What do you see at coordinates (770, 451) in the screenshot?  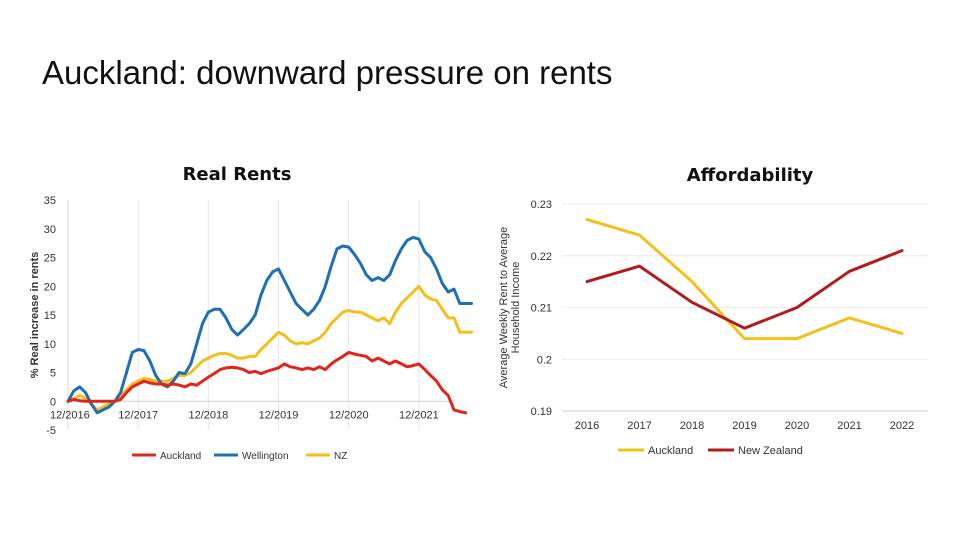 I see `affordability-legend-label: New Zealand` at bounding box center [770, 451].